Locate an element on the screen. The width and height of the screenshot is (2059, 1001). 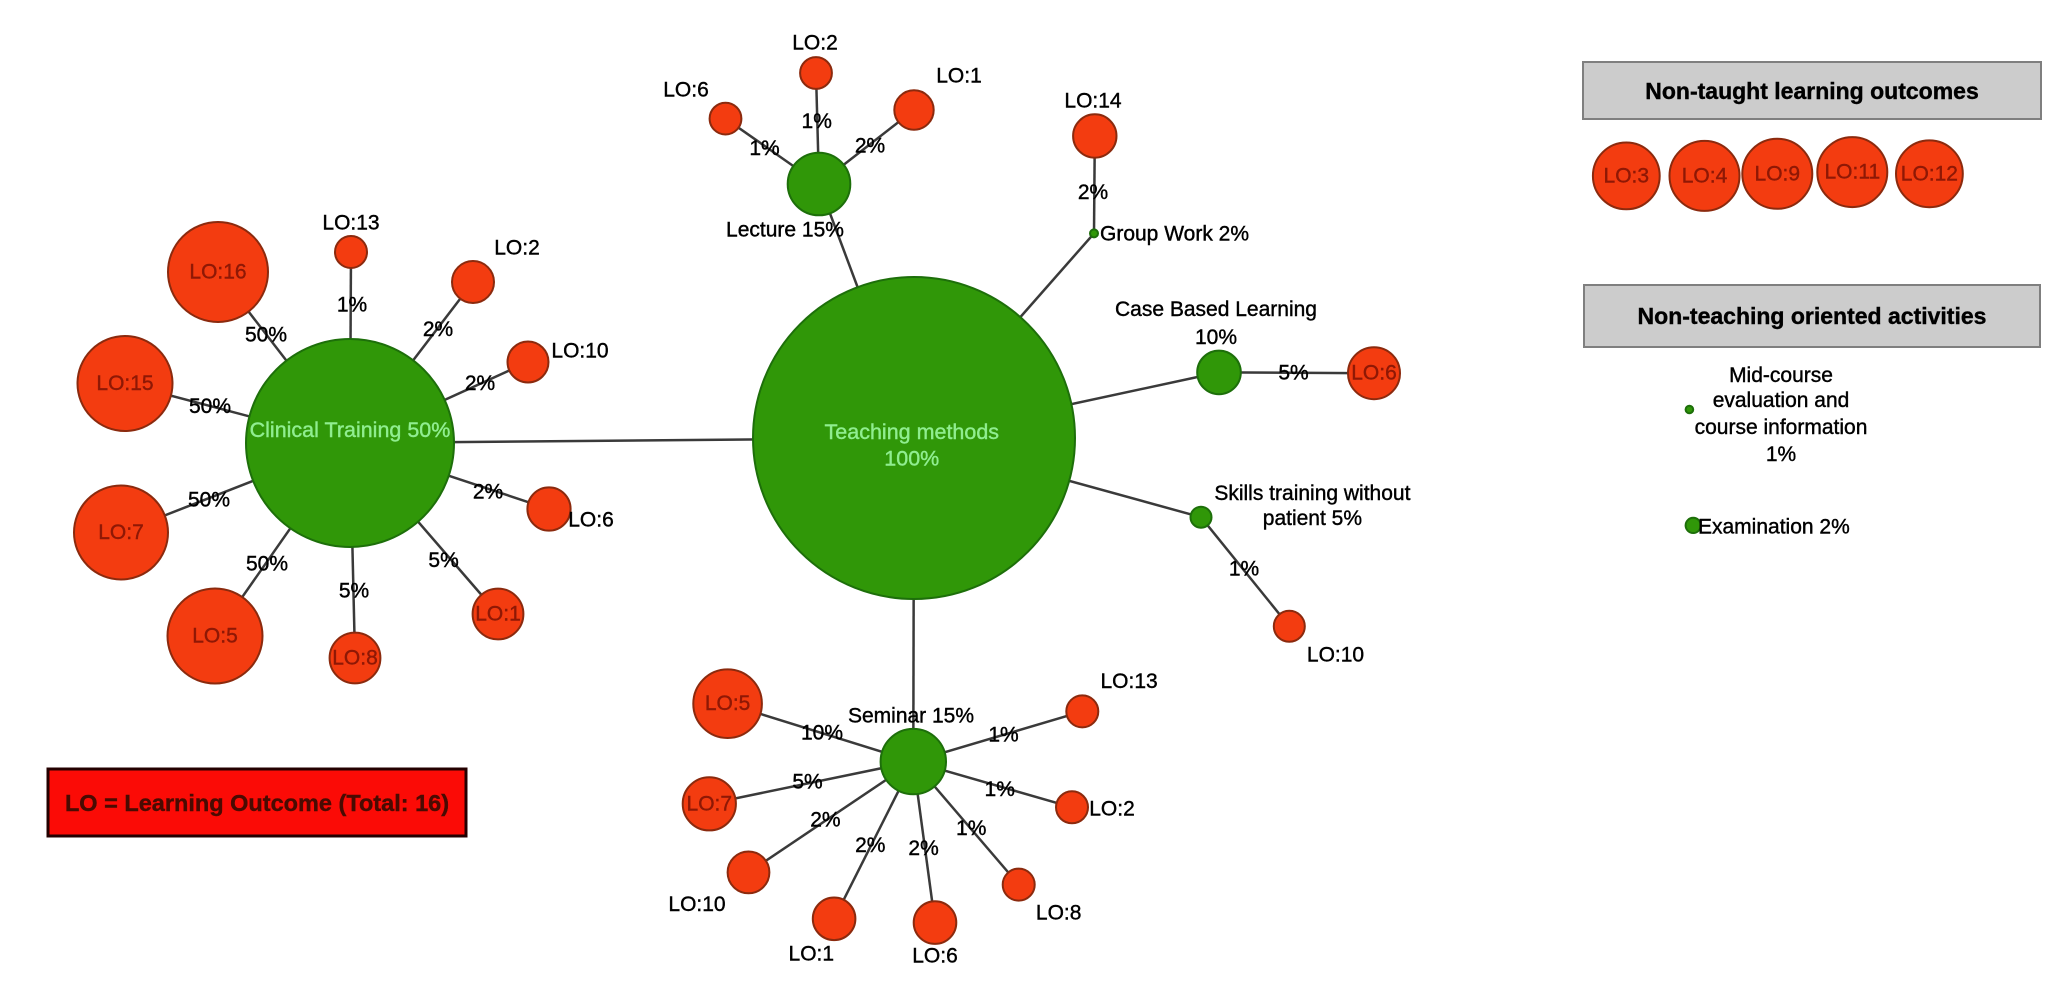
svg-text: Non-taught learning outcomes is located at coordinates (1812, 91).